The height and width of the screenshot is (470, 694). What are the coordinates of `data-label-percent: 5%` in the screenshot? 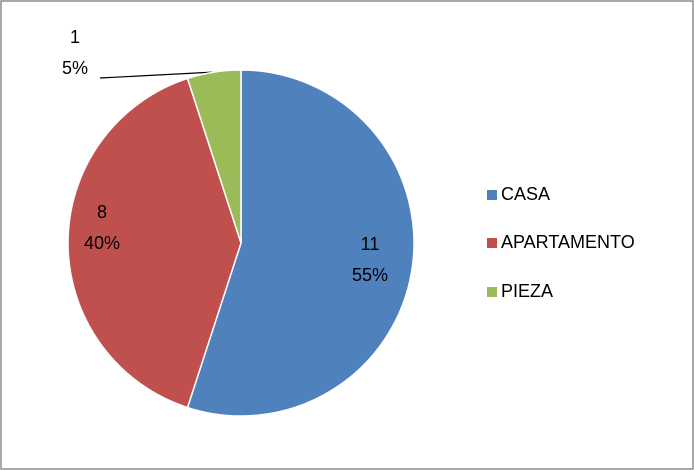 It's located at (75, 68).